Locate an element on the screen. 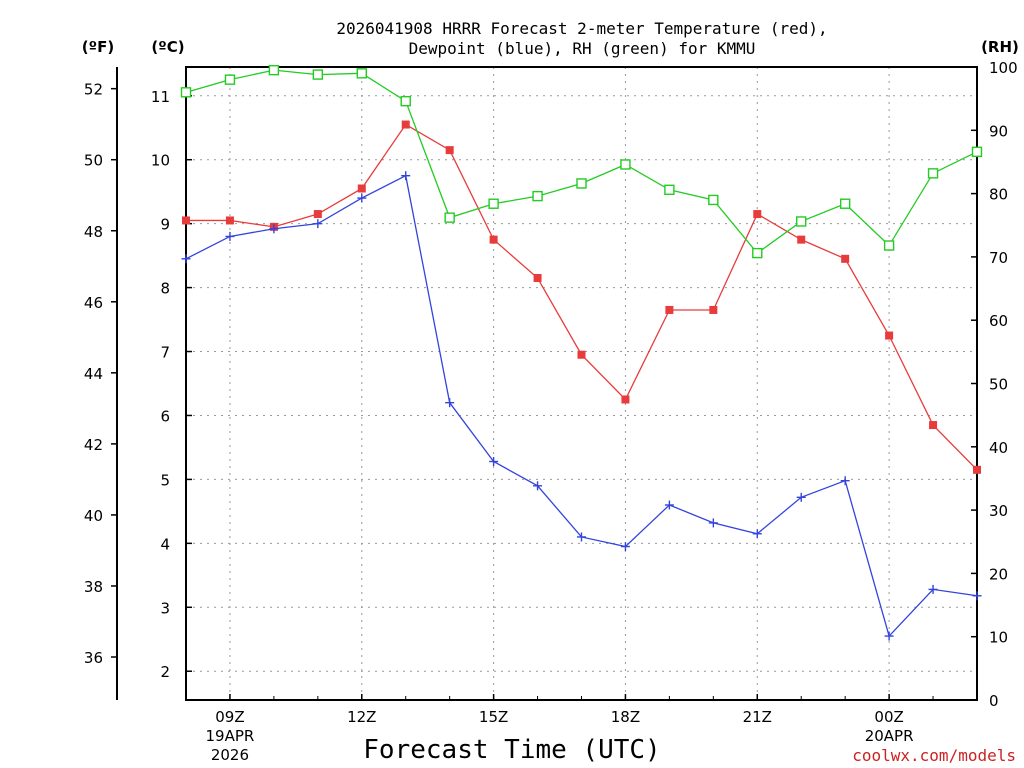 The width and height of the screenshot is (1024, 768). celsius-tick-label: 7 is located at coordinates (165, 353).